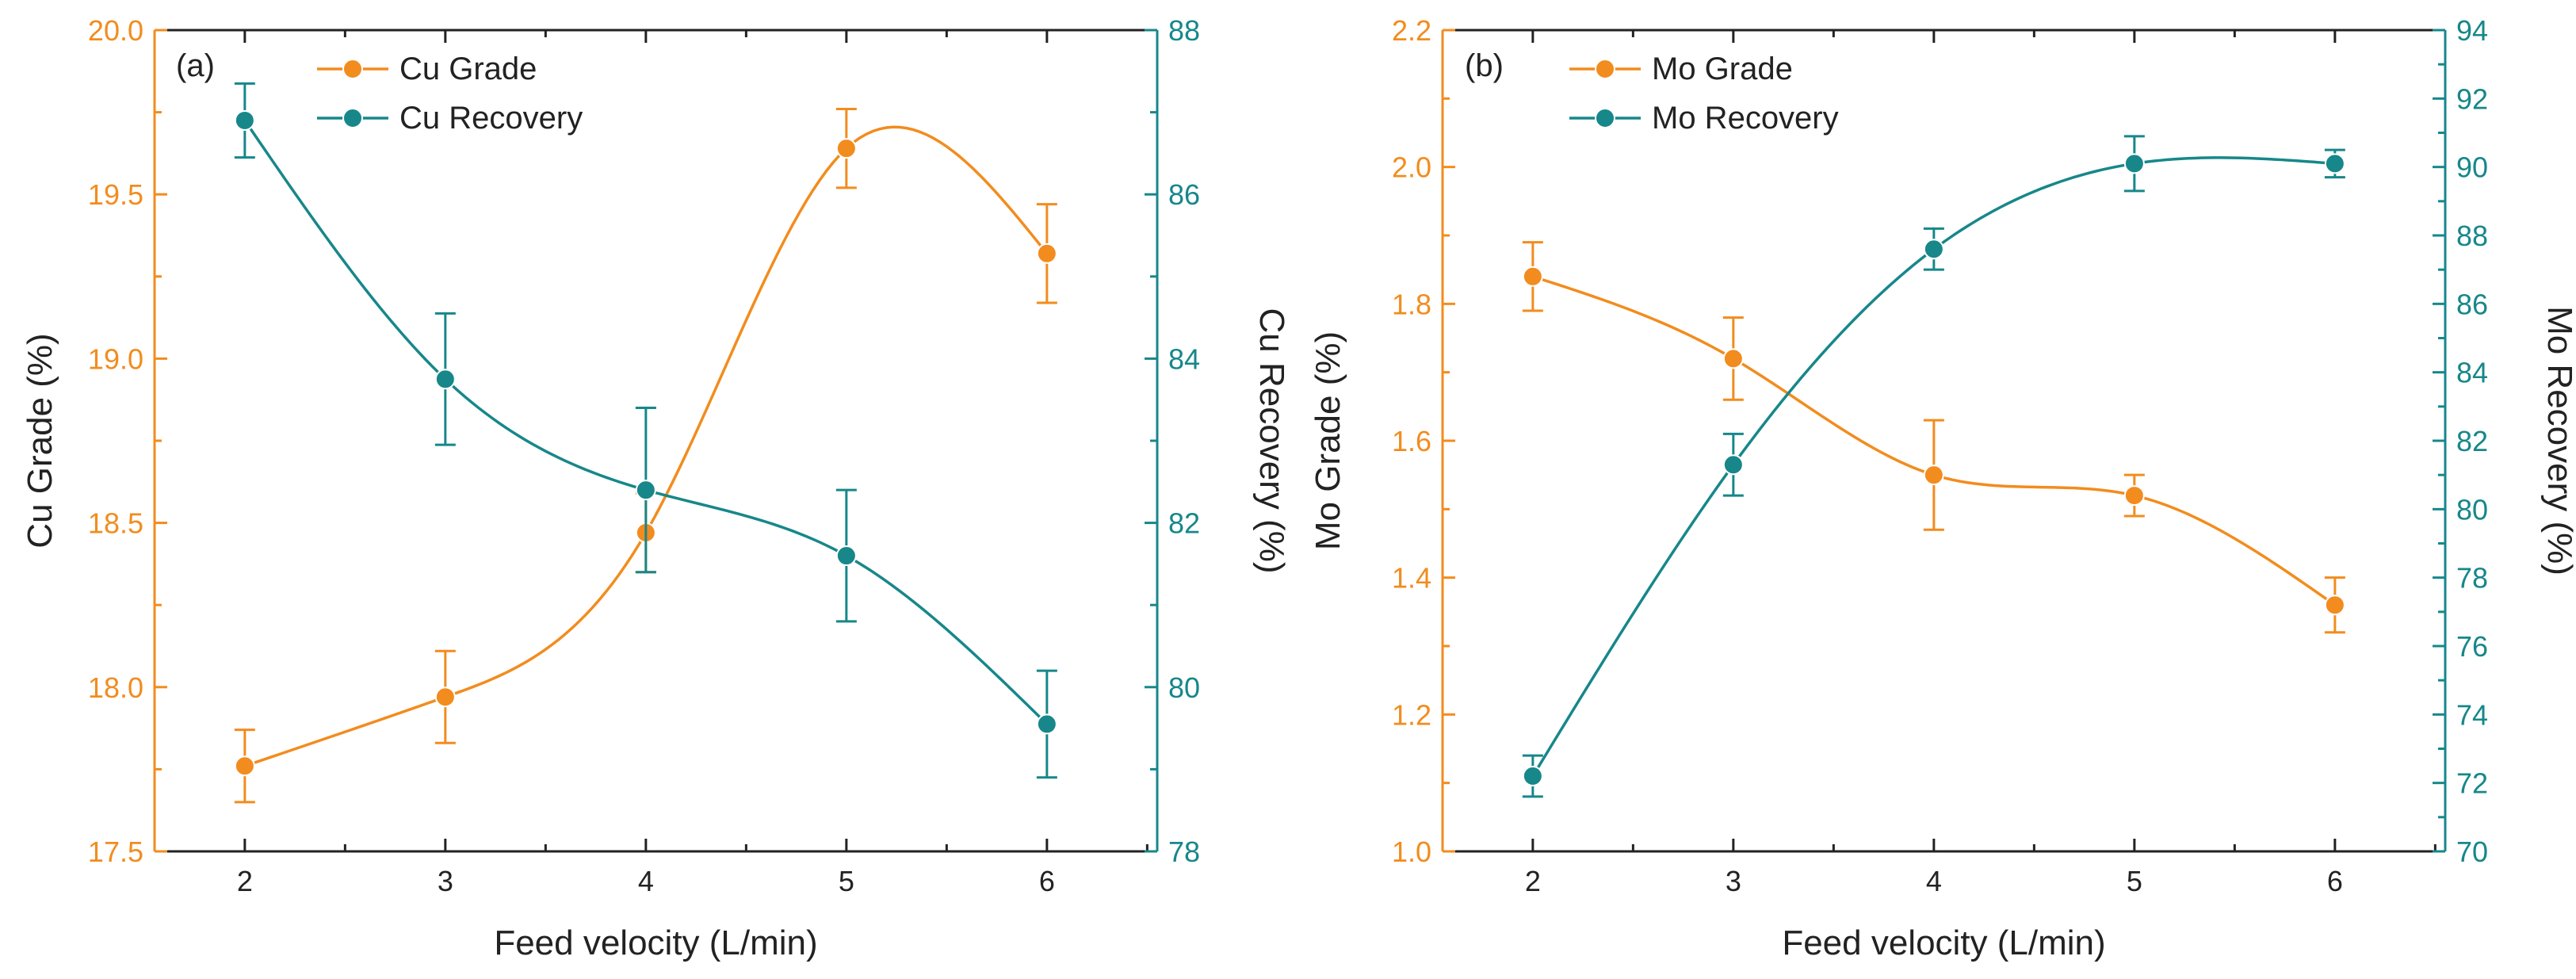 This screenshot has height=979, width=2576. Describe the element at coordinates (116, 194) in the screenshot. I see `left-y-tick-label: 19.5` at that location.